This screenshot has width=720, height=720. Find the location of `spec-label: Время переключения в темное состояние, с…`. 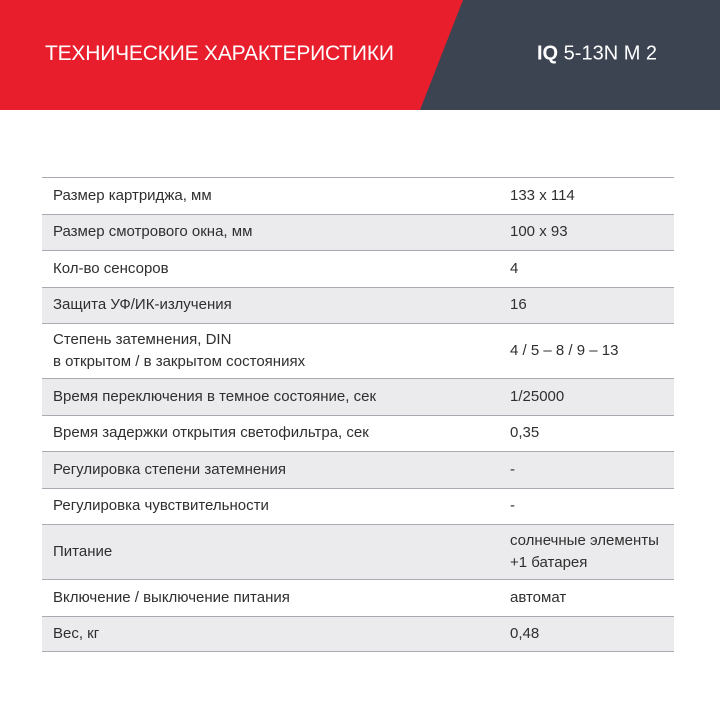

spec-label: Время переключения в темное состояние, с… is located at coordinates (215, 396).